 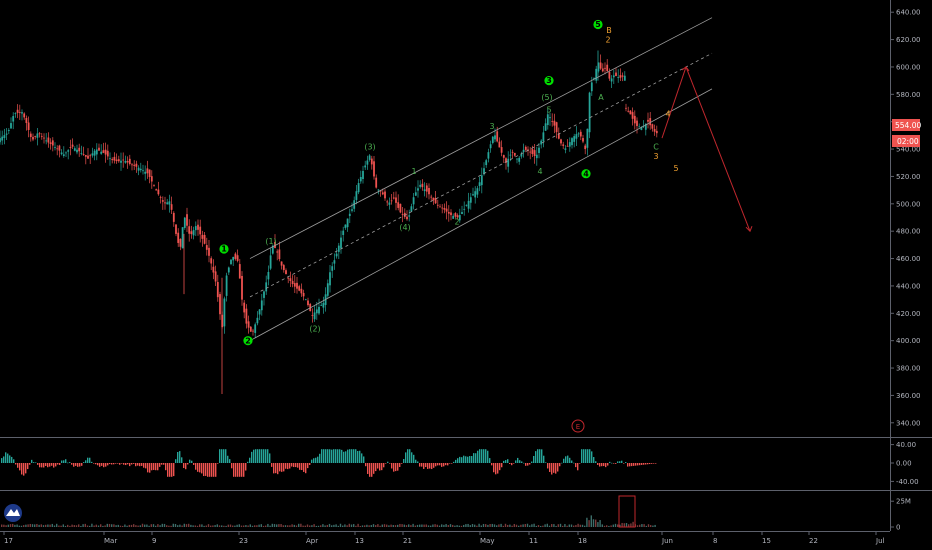 I want to click on wave-label: 2, so click(x=456, y=222).